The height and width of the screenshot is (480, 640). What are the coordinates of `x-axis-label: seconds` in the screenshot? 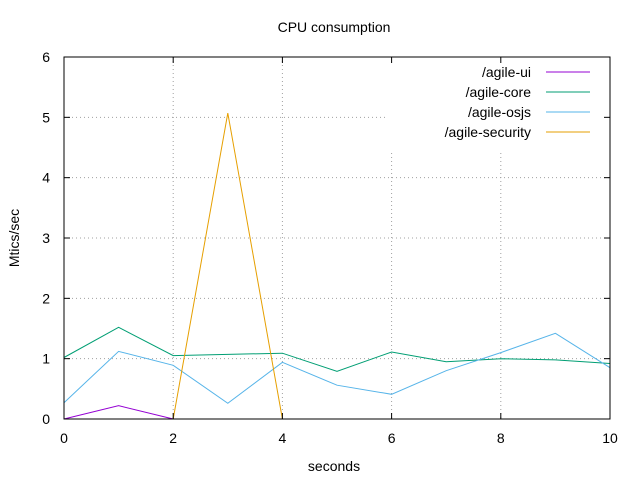 It's located at (334, 466).